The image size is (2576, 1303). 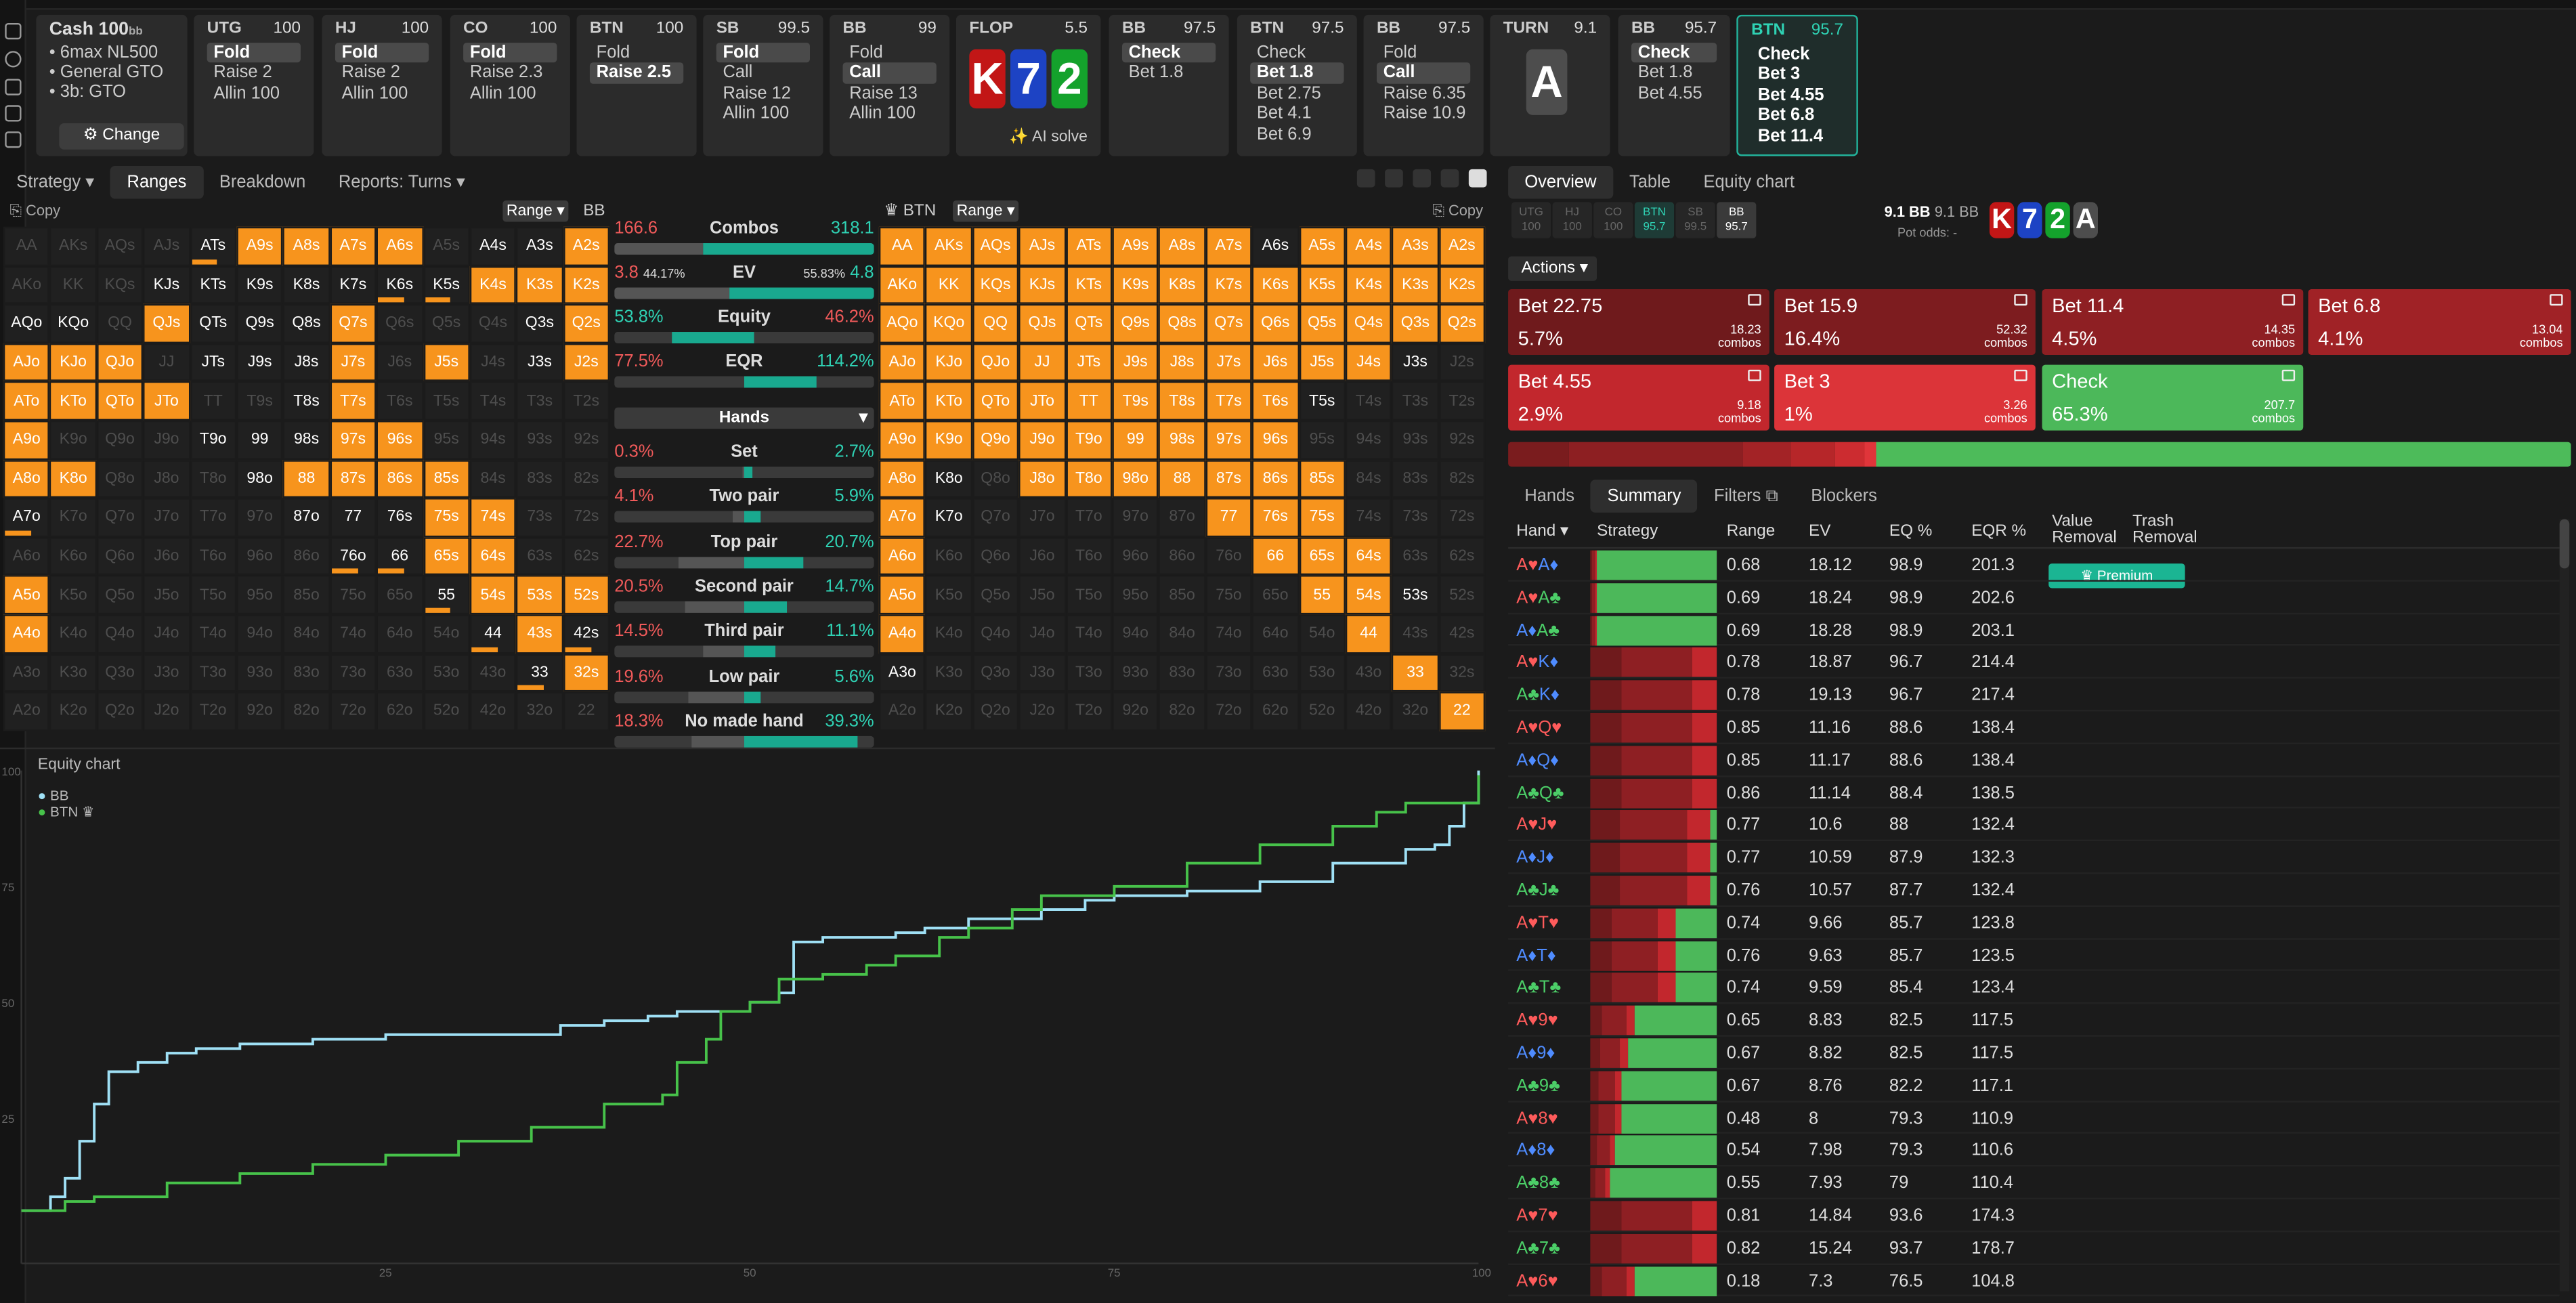 What do you see at coordinates (166, 595) in the screenshot?
I see `range-cell: J5o` at bounding box center [166, 595].